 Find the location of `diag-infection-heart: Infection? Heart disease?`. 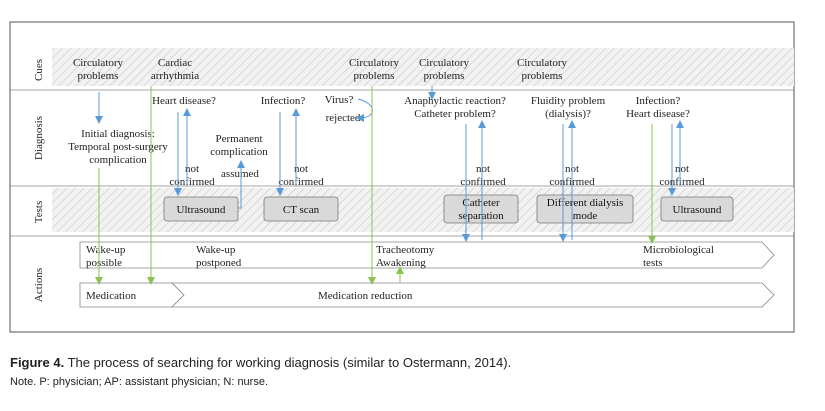

diag-infection-heart: Infection? Heart disease? is located at coordinates (658, 107).